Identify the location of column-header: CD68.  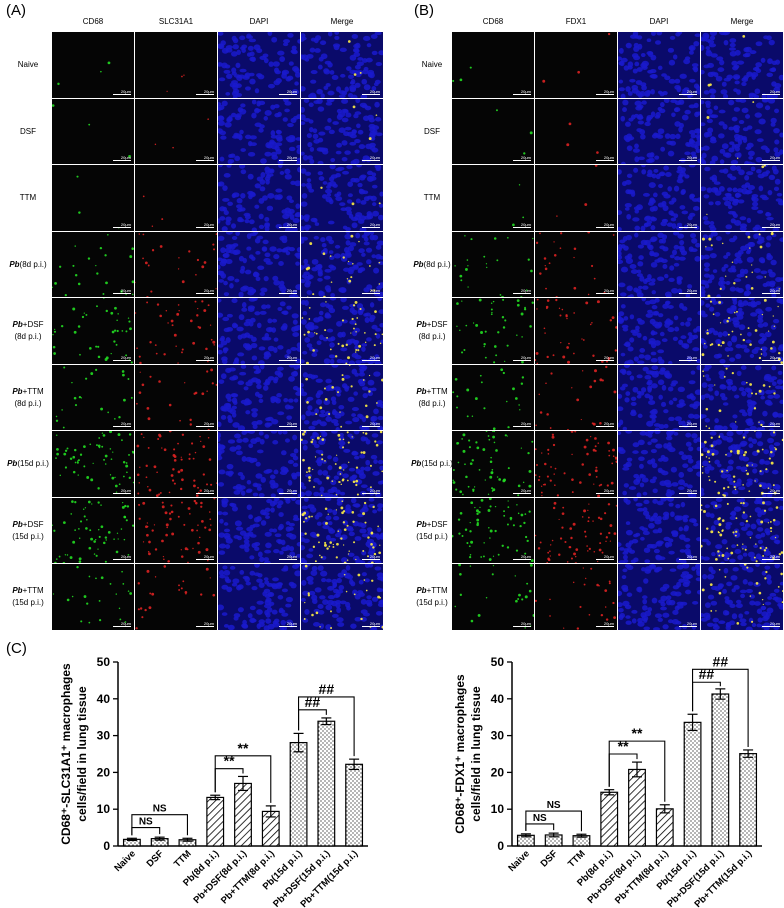
(493, 21).